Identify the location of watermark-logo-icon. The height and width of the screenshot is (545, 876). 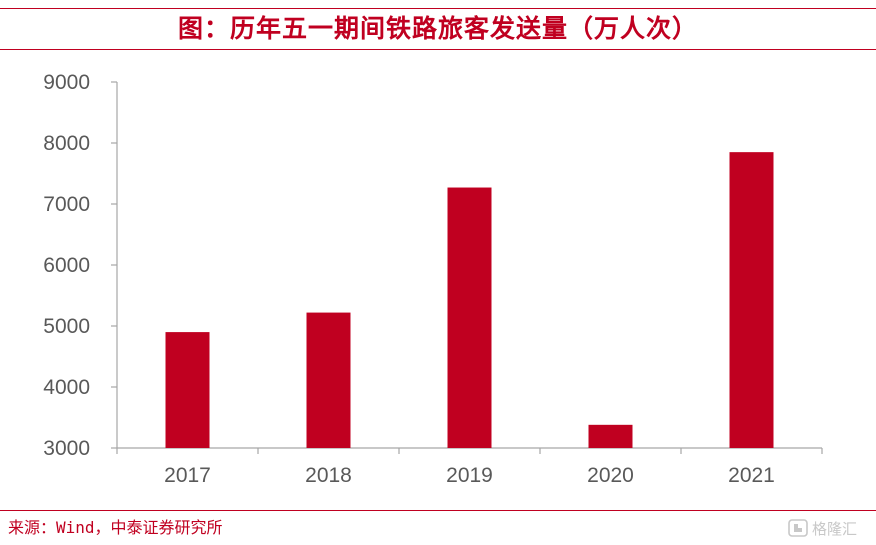
(798, 528).